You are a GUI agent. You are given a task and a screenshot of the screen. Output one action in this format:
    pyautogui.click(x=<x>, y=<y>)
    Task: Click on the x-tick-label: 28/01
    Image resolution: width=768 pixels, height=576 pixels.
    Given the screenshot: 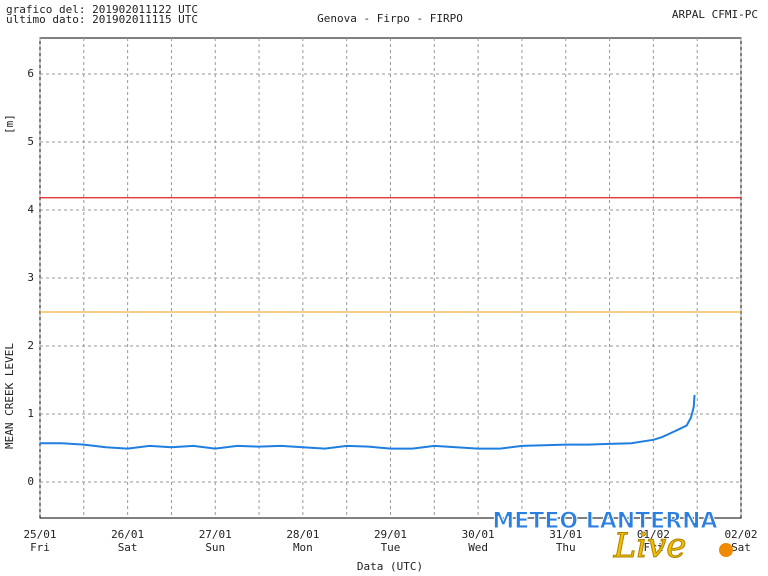 What is the action you would take?
    pyautogui.click(x=302, y=534)
    